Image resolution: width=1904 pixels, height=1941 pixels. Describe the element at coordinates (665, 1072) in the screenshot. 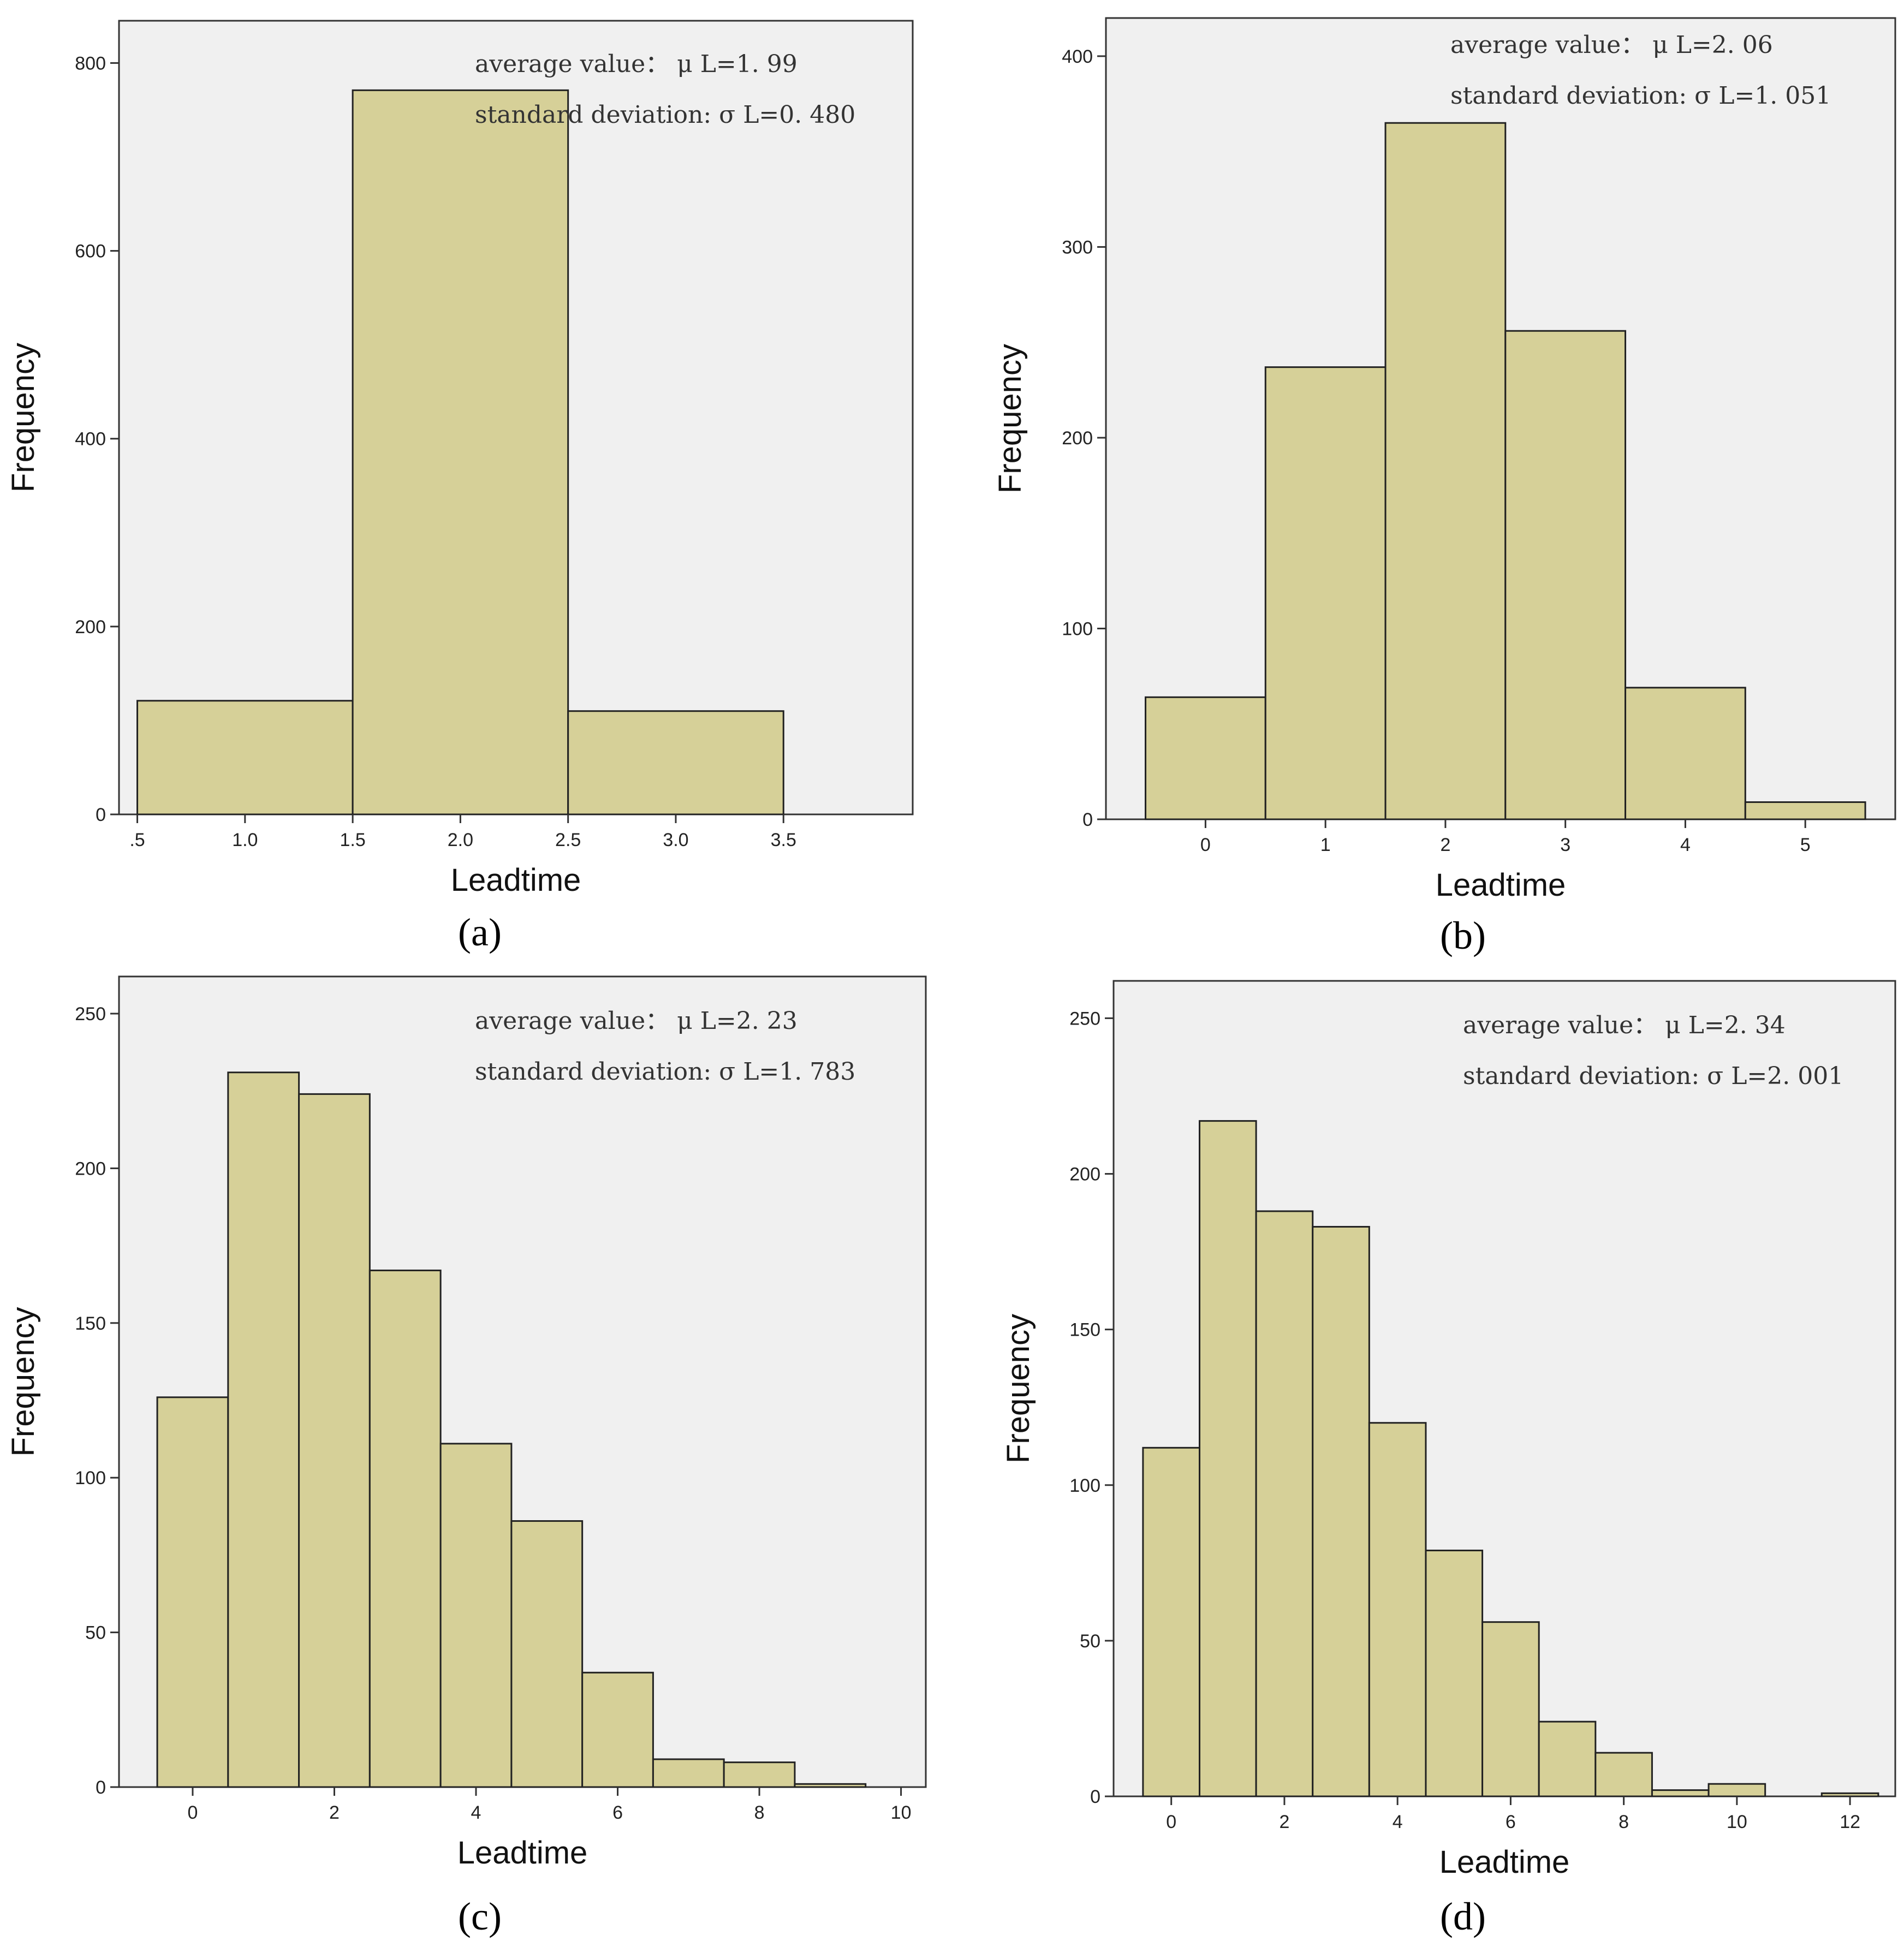

I see `std-annotation: standard deviation: σ L=1. 783` at that location.